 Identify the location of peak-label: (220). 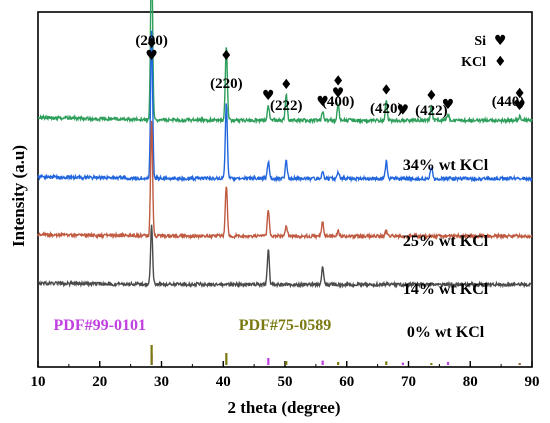
(226, 84).